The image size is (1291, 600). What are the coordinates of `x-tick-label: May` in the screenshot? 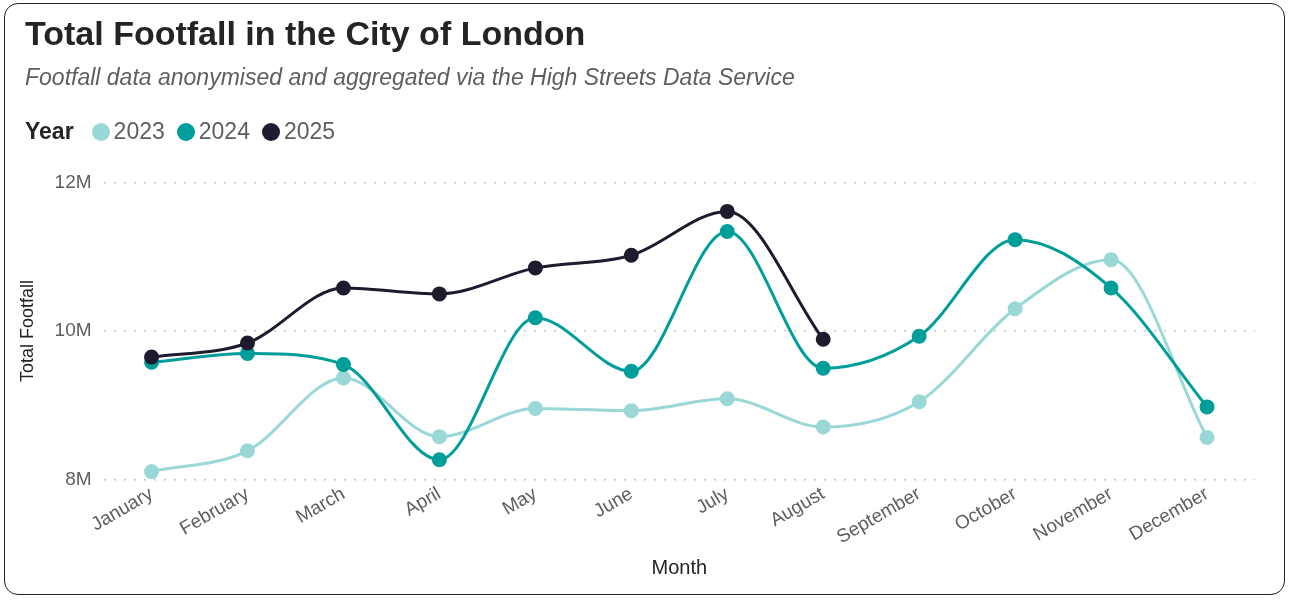 It's located at (519, 500).